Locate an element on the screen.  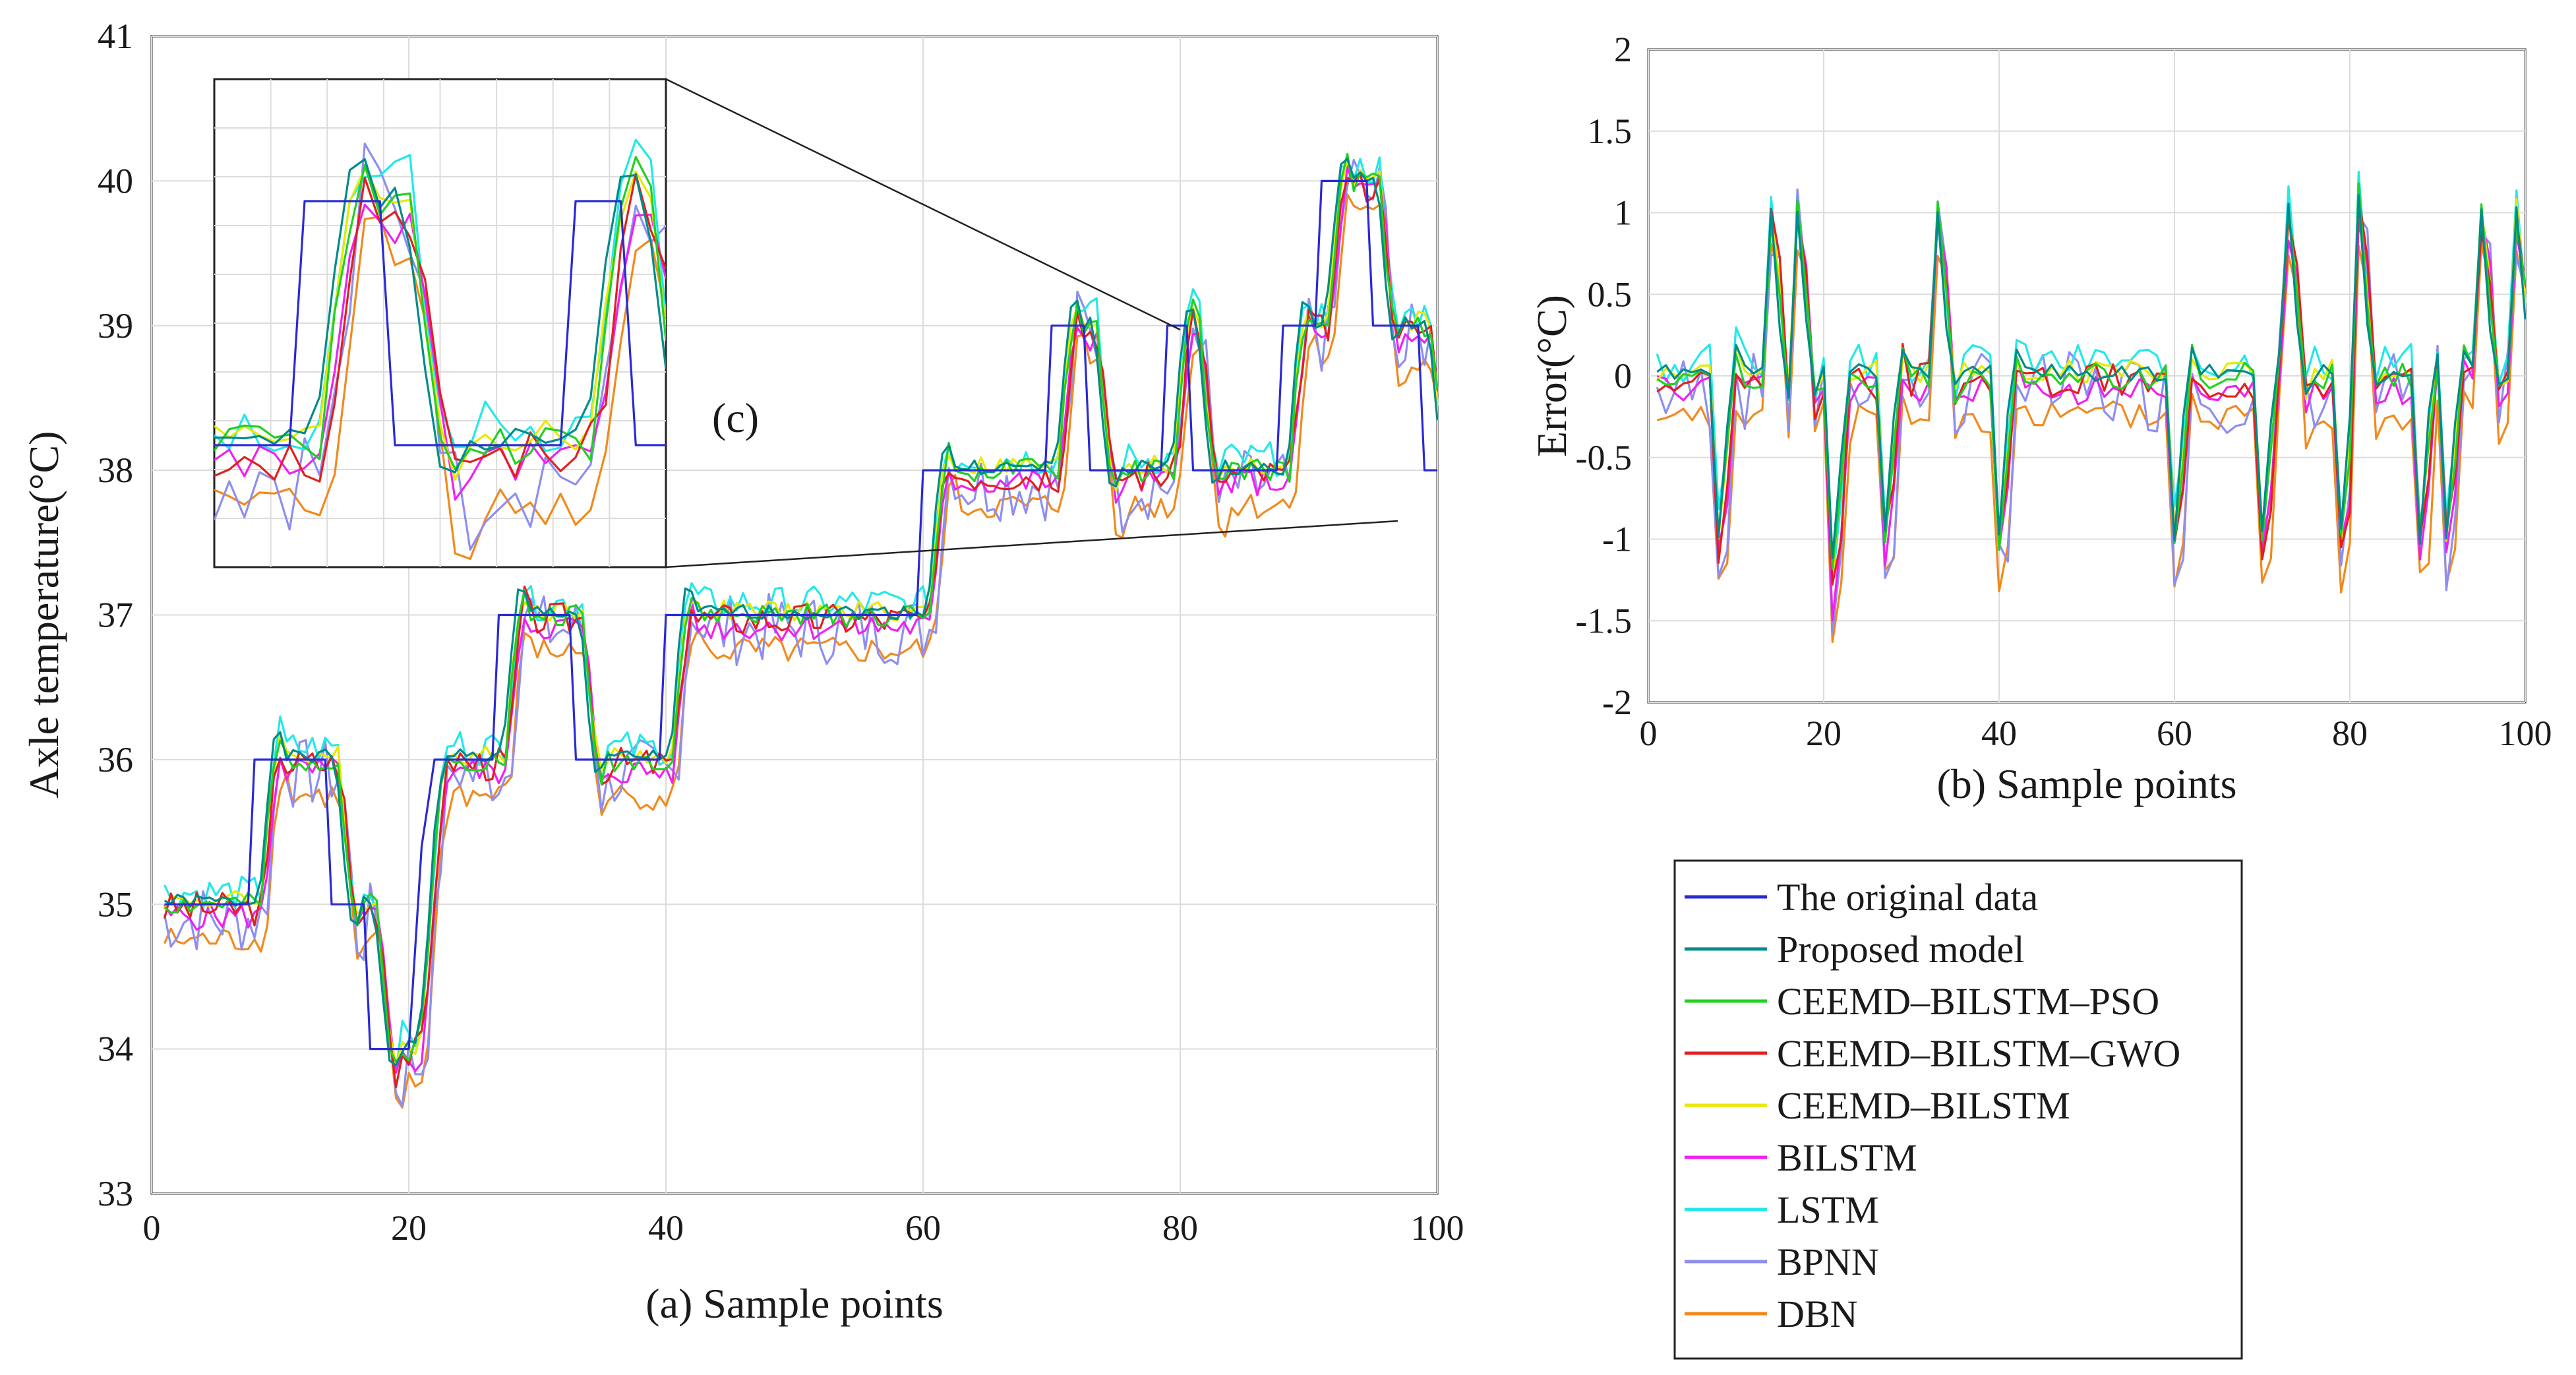
b-xtick-80: 80 is located at coordinates (2350, 733).